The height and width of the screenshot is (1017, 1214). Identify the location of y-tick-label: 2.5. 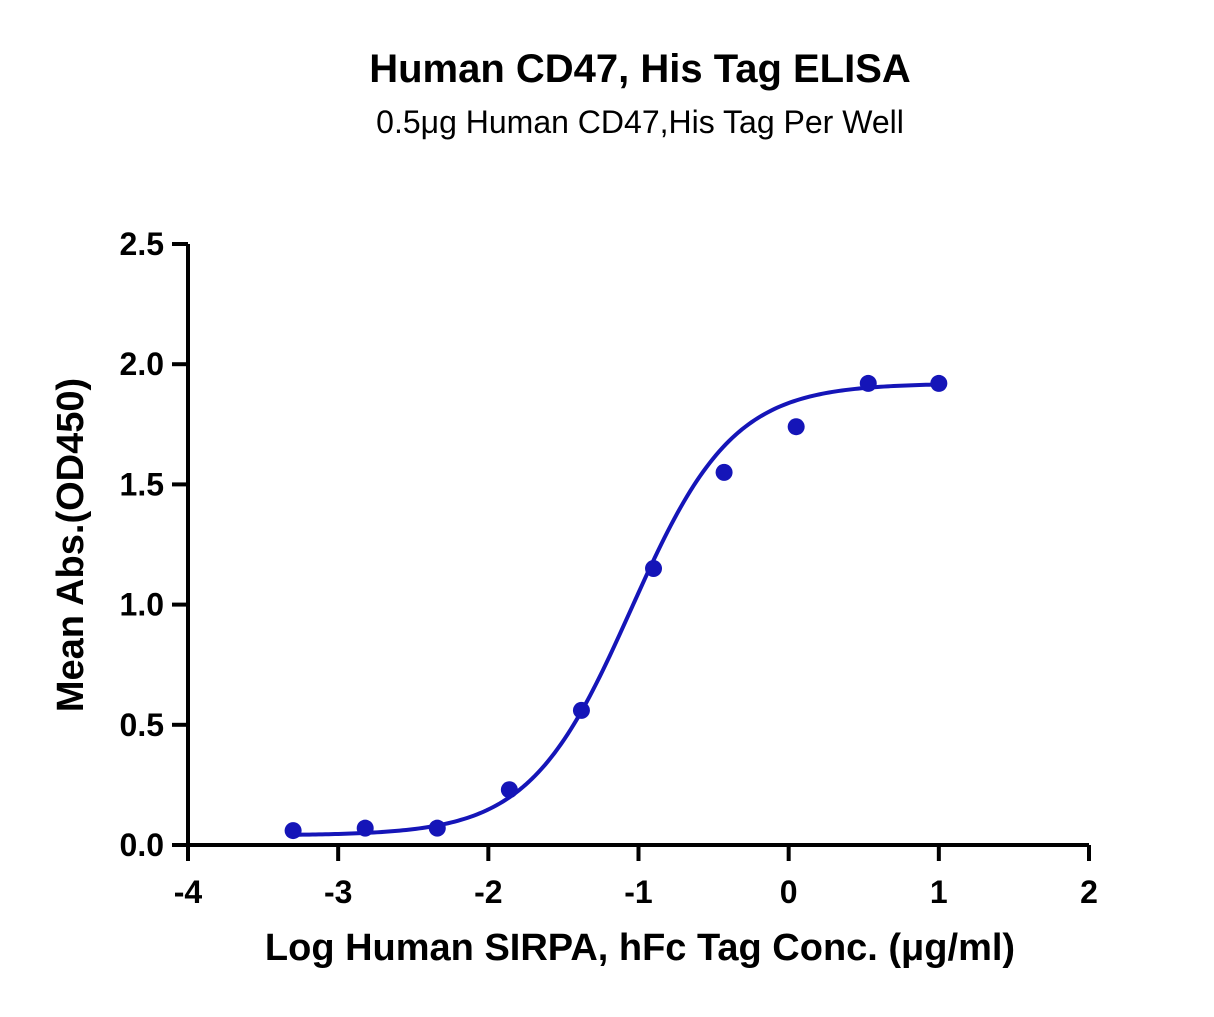
(142, 244).